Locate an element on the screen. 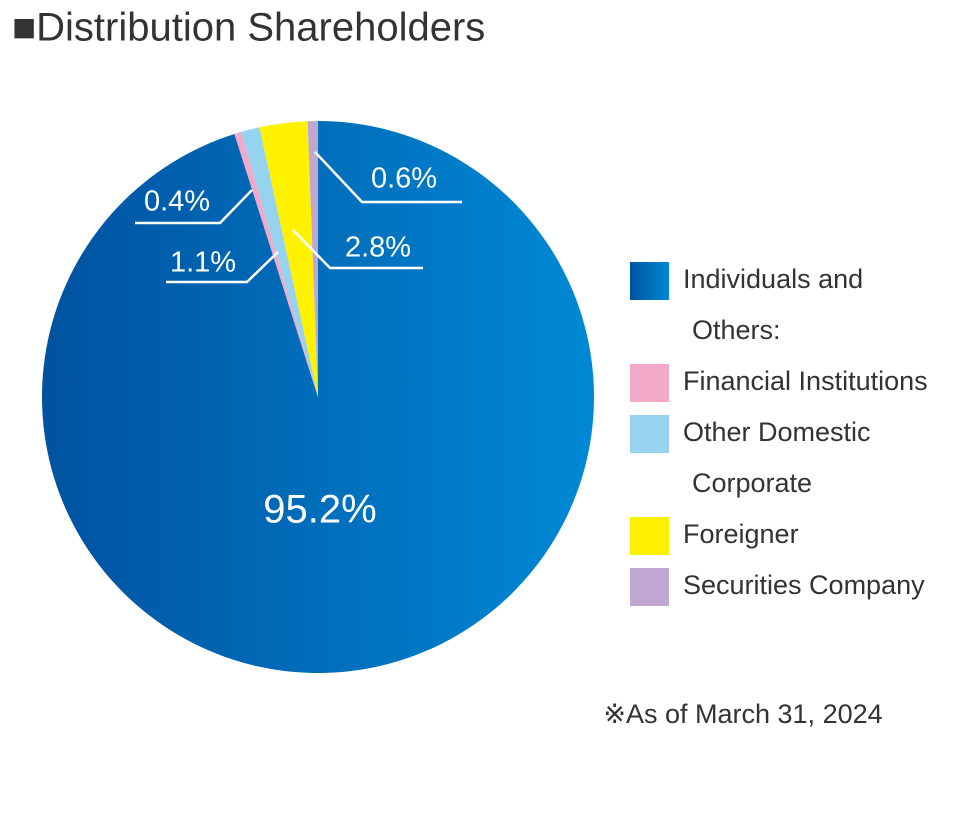 This screenshot has height=823, width=967. data-label: 95.2% is located at coordinates (319, 510).